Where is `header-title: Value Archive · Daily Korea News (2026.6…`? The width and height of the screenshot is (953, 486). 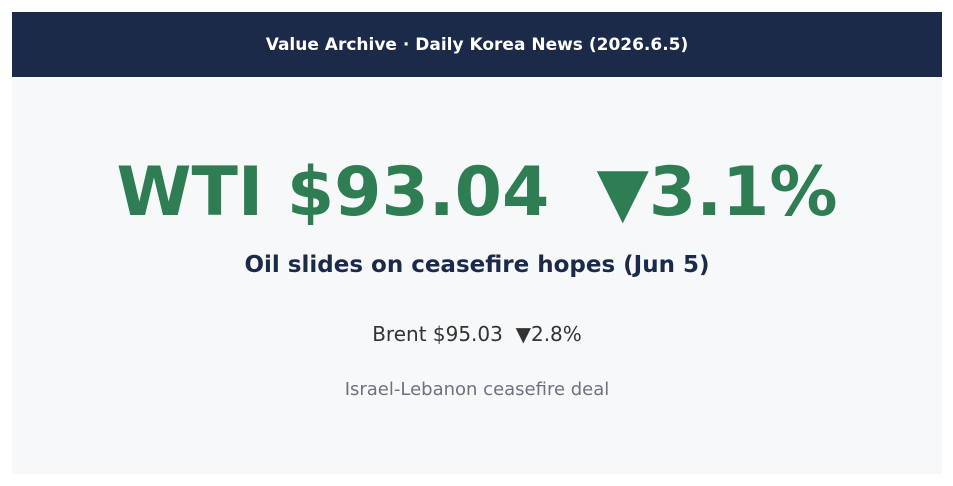 header-title: Value Archive · Daily Korea News (2026.6… is located at coordinates (477, 44).